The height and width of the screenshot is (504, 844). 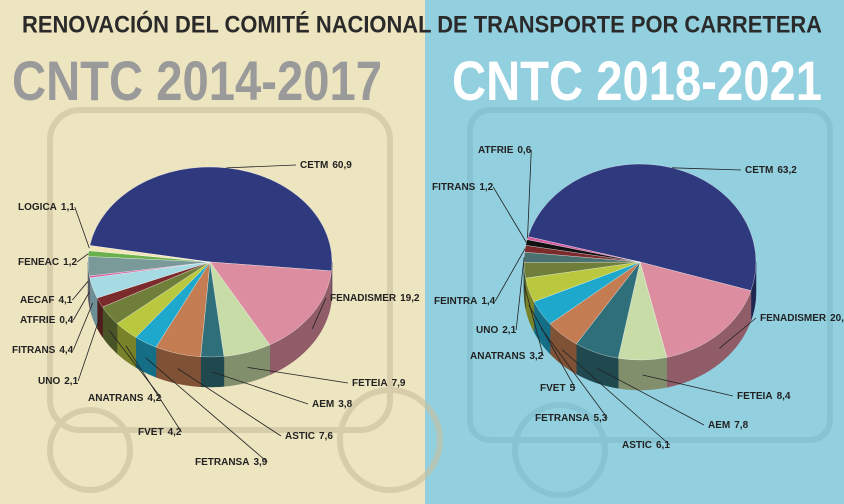 What do you see at coordinates (65, 300) in the screenshot?
I see `slice-label-value: 4,1` at bounding box center [65, 300].